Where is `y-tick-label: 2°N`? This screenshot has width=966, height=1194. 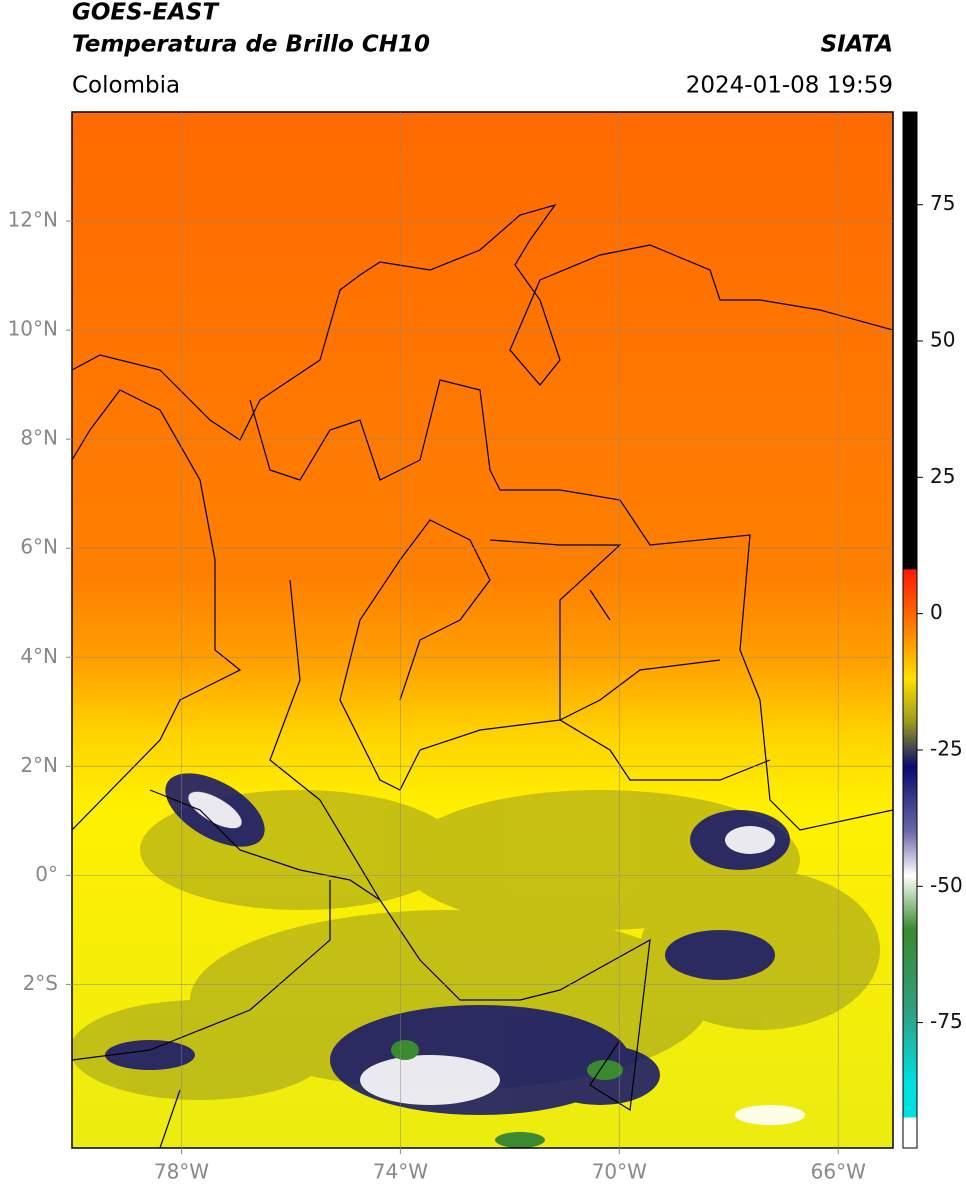 y-tick-label: 2°N is located at coordinates (39, 765).